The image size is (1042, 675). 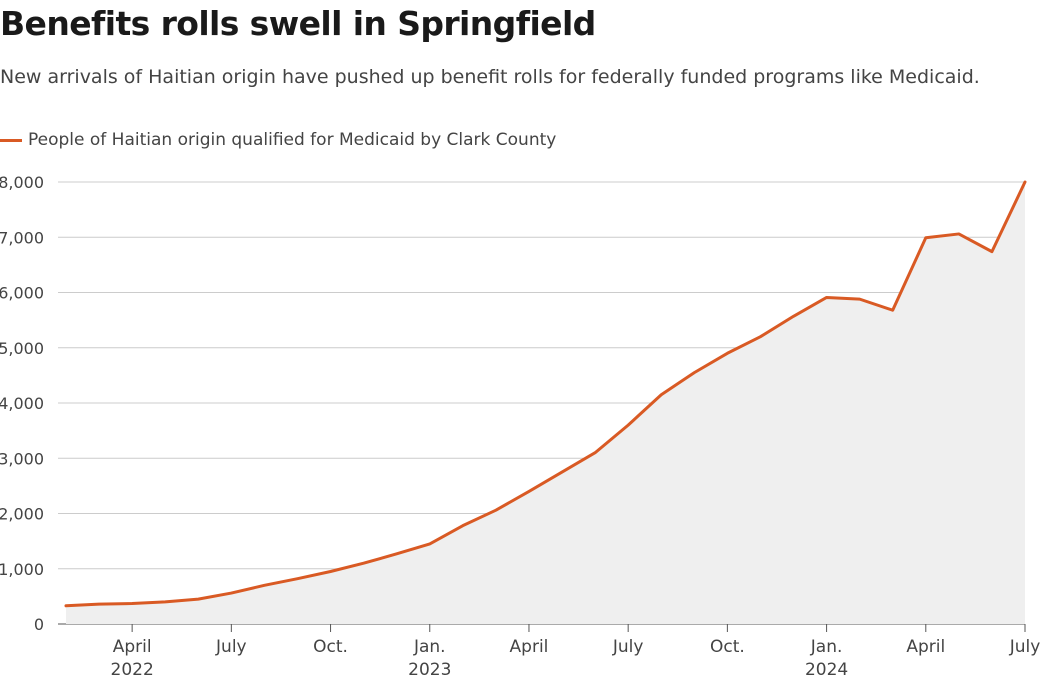 What do you see at coordinates (22, 569) in the screenshot?
I see `y-tick-label: 1,000` at bounding box center [22, 569].